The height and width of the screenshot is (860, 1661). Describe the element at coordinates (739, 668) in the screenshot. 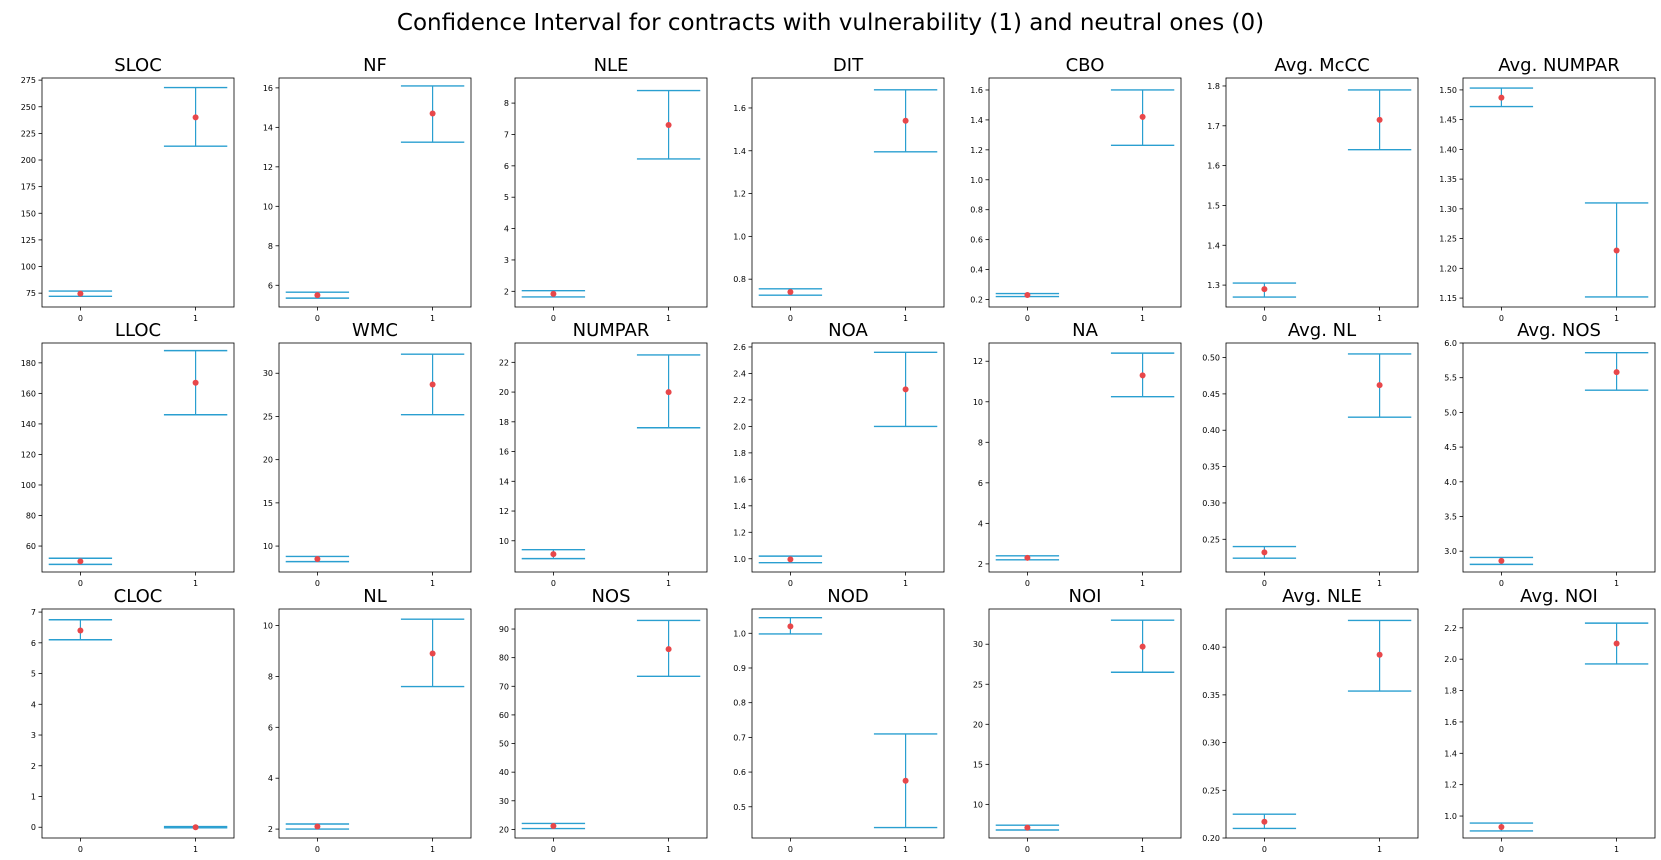

I see `y-tick-label: 0.9` at that location.